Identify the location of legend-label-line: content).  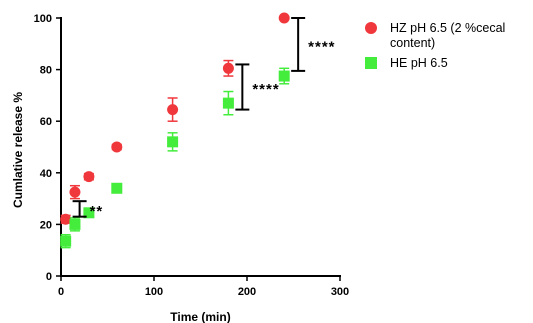
(412, 43).